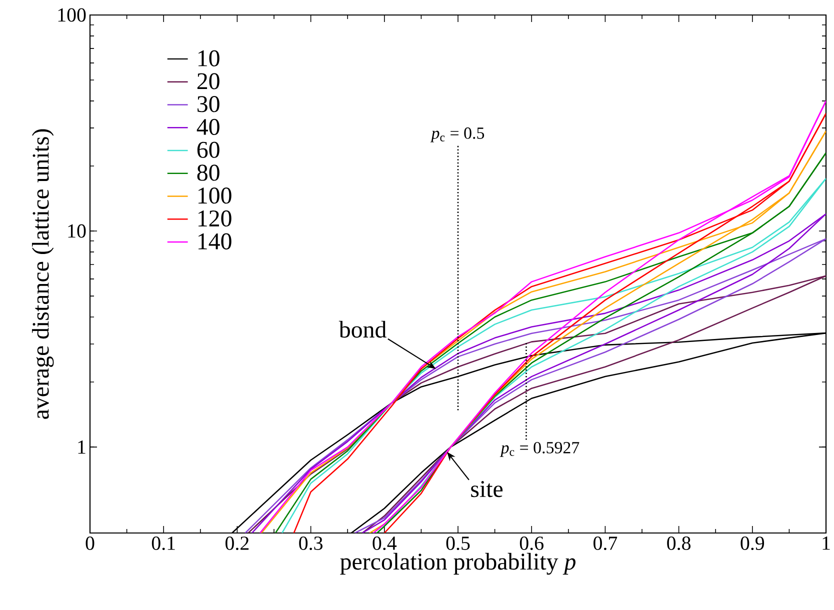  I want to click on x-tick-label: 0.9, so click(752, 543).